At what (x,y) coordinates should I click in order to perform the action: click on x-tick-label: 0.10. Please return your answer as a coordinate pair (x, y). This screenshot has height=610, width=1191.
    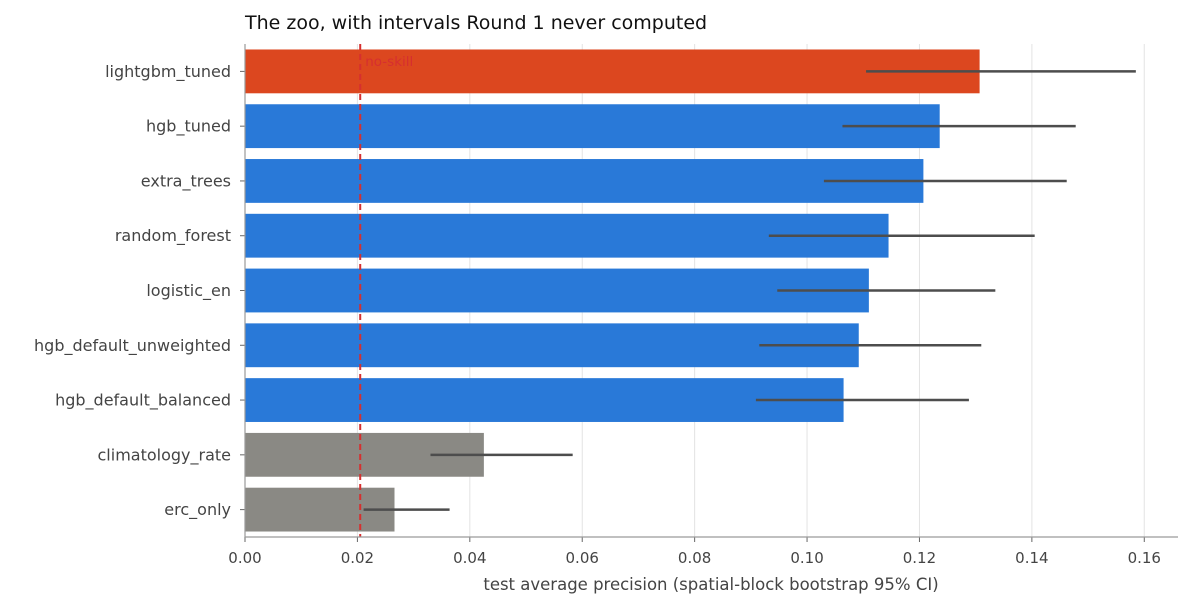
    Looking at the image, I should click on (806, 558).